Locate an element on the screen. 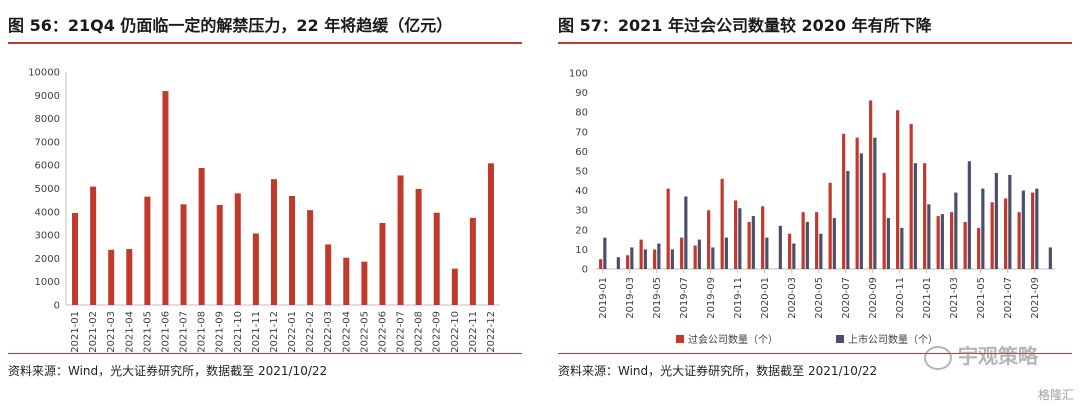 The image size is (1080, 411). right-source-rule is located at coordinates (815, 353).